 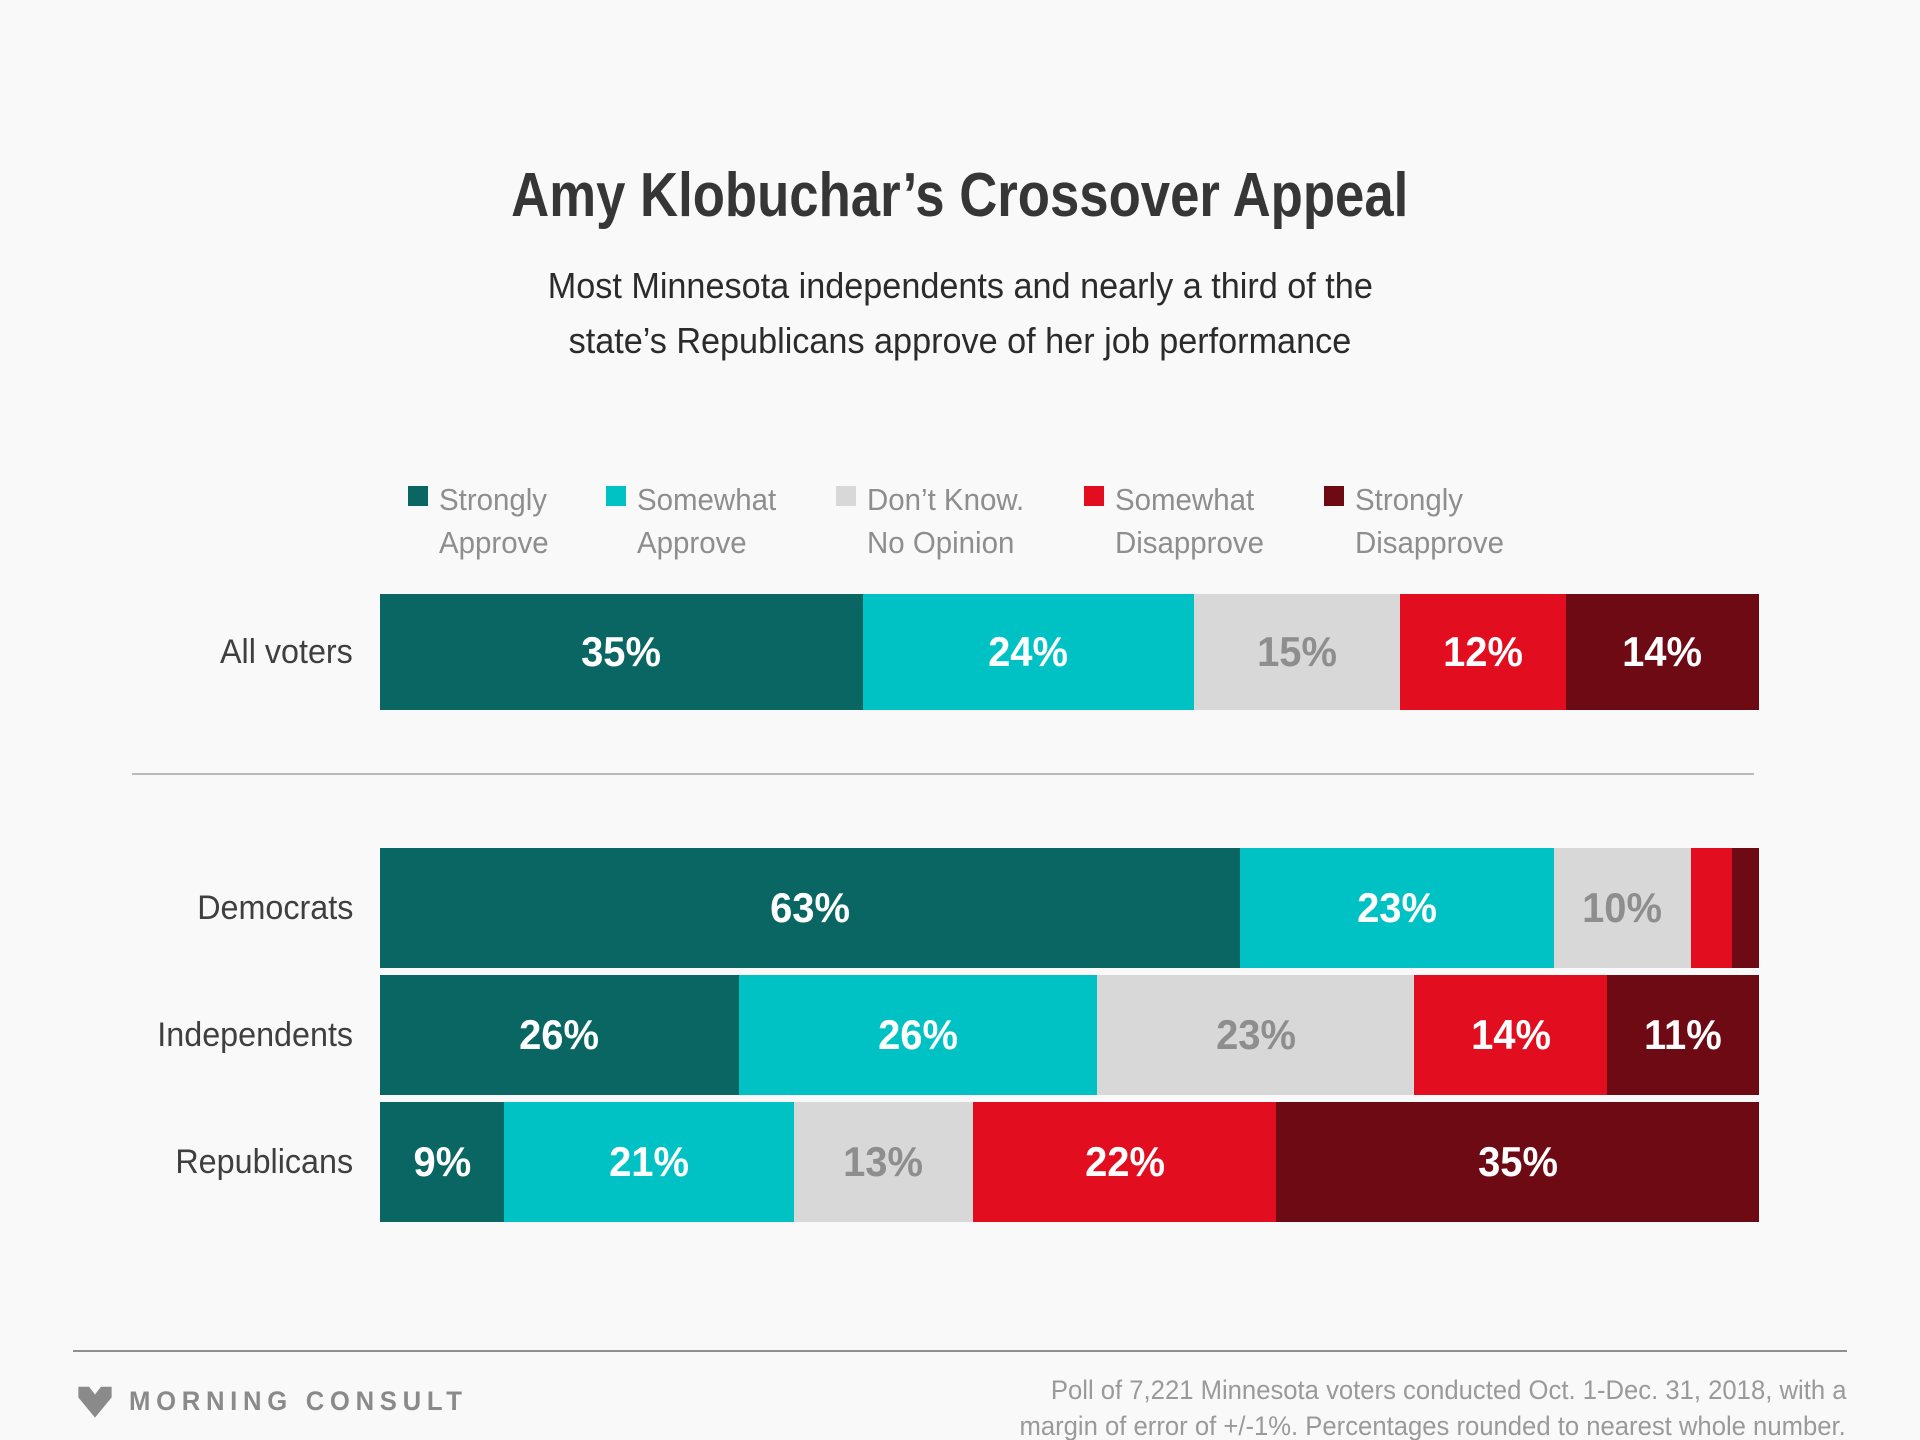 I want to click on bar-segment: 10%, so click(x=1622, y=908).